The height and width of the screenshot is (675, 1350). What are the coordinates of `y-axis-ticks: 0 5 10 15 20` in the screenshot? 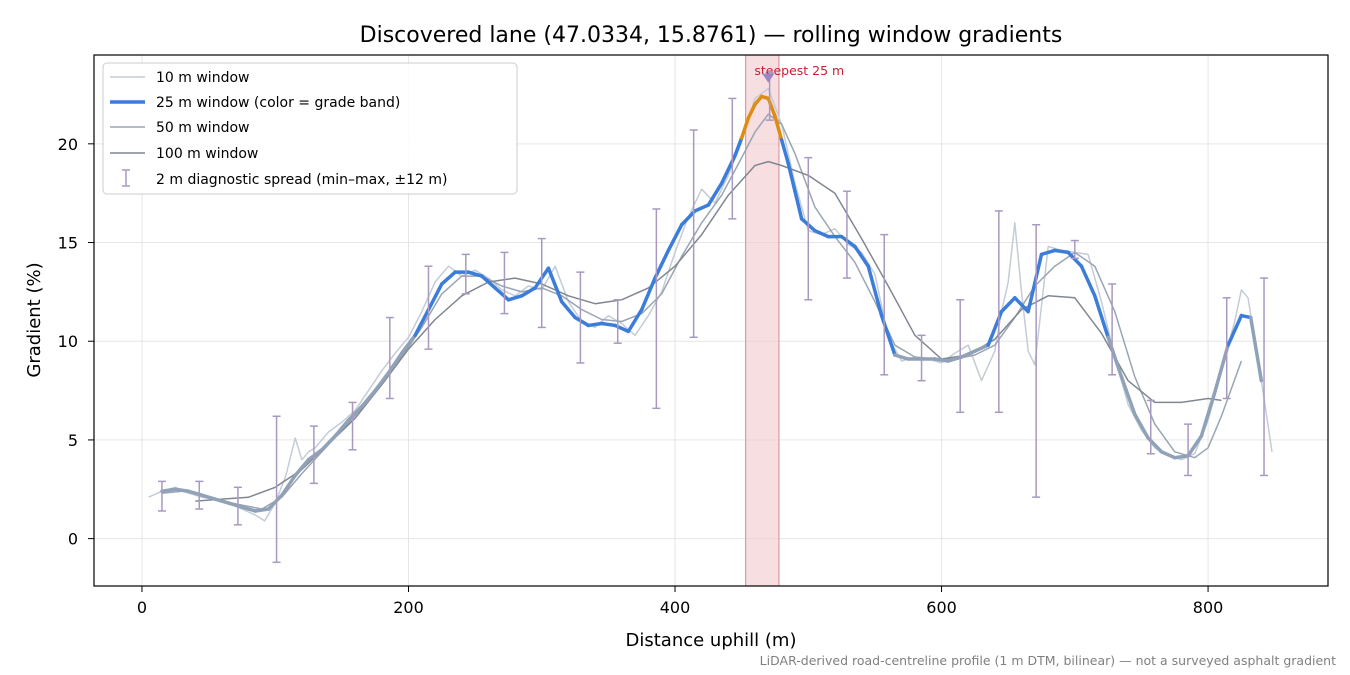 It's located at (76, 342).